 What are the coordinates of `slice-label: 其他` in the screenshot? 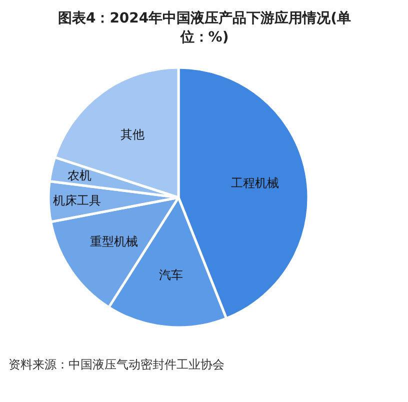 It's located at (132, 134).